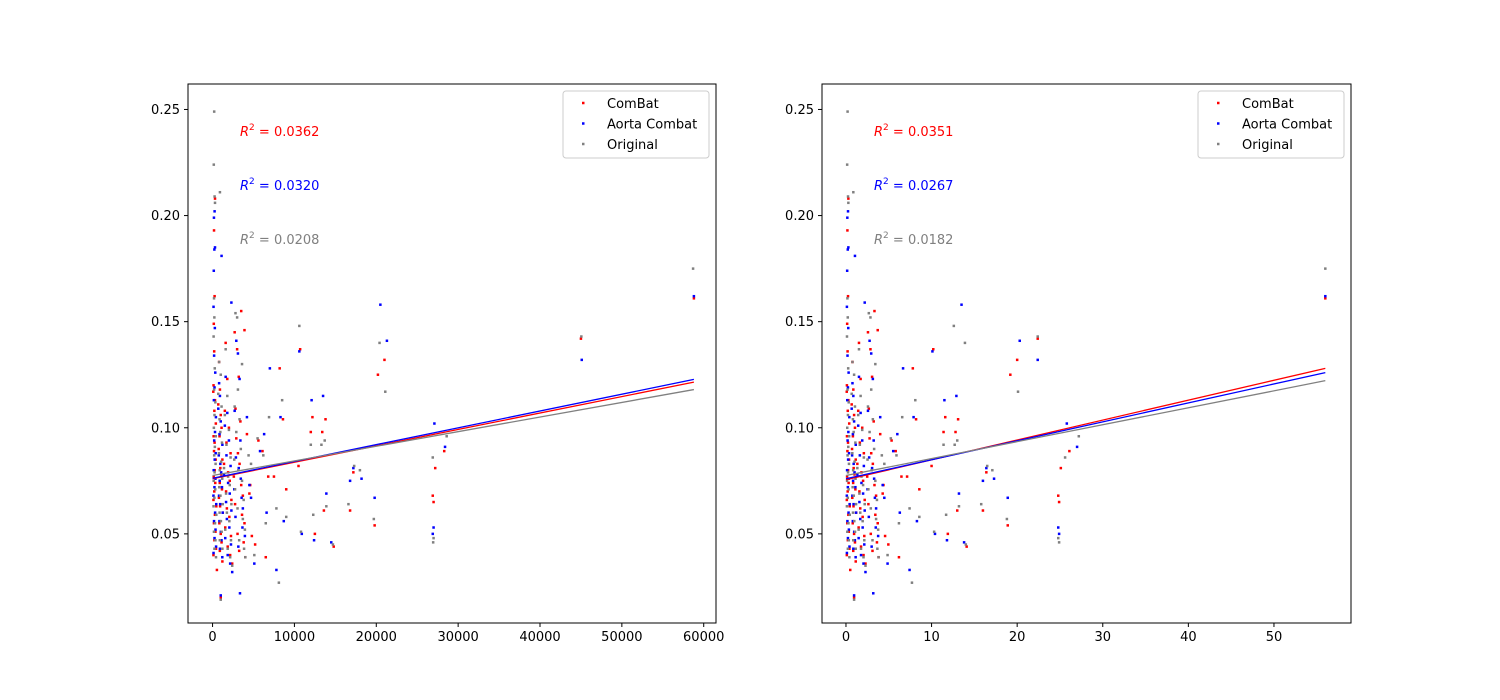 This screenshot has width=1500, height=700. I want to click on r2-annotation: R2 = 0.0182, so click(913, 239).